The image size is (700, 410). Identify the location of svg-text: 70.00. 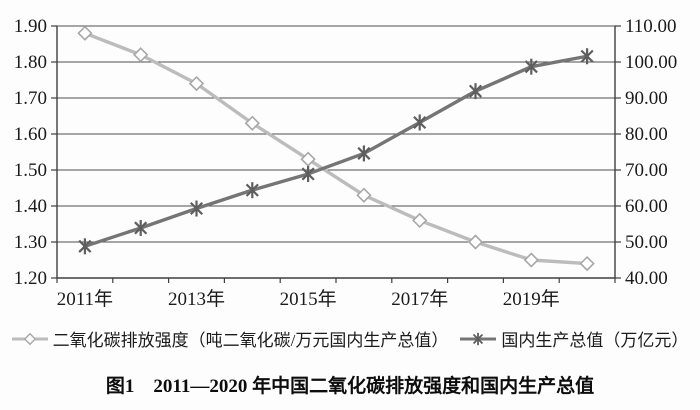
(646, 170).